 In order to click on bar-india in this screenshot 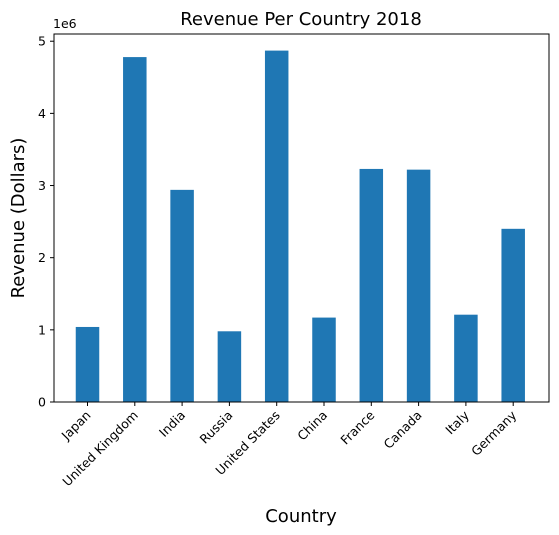, I will do `click(182, 295)`.